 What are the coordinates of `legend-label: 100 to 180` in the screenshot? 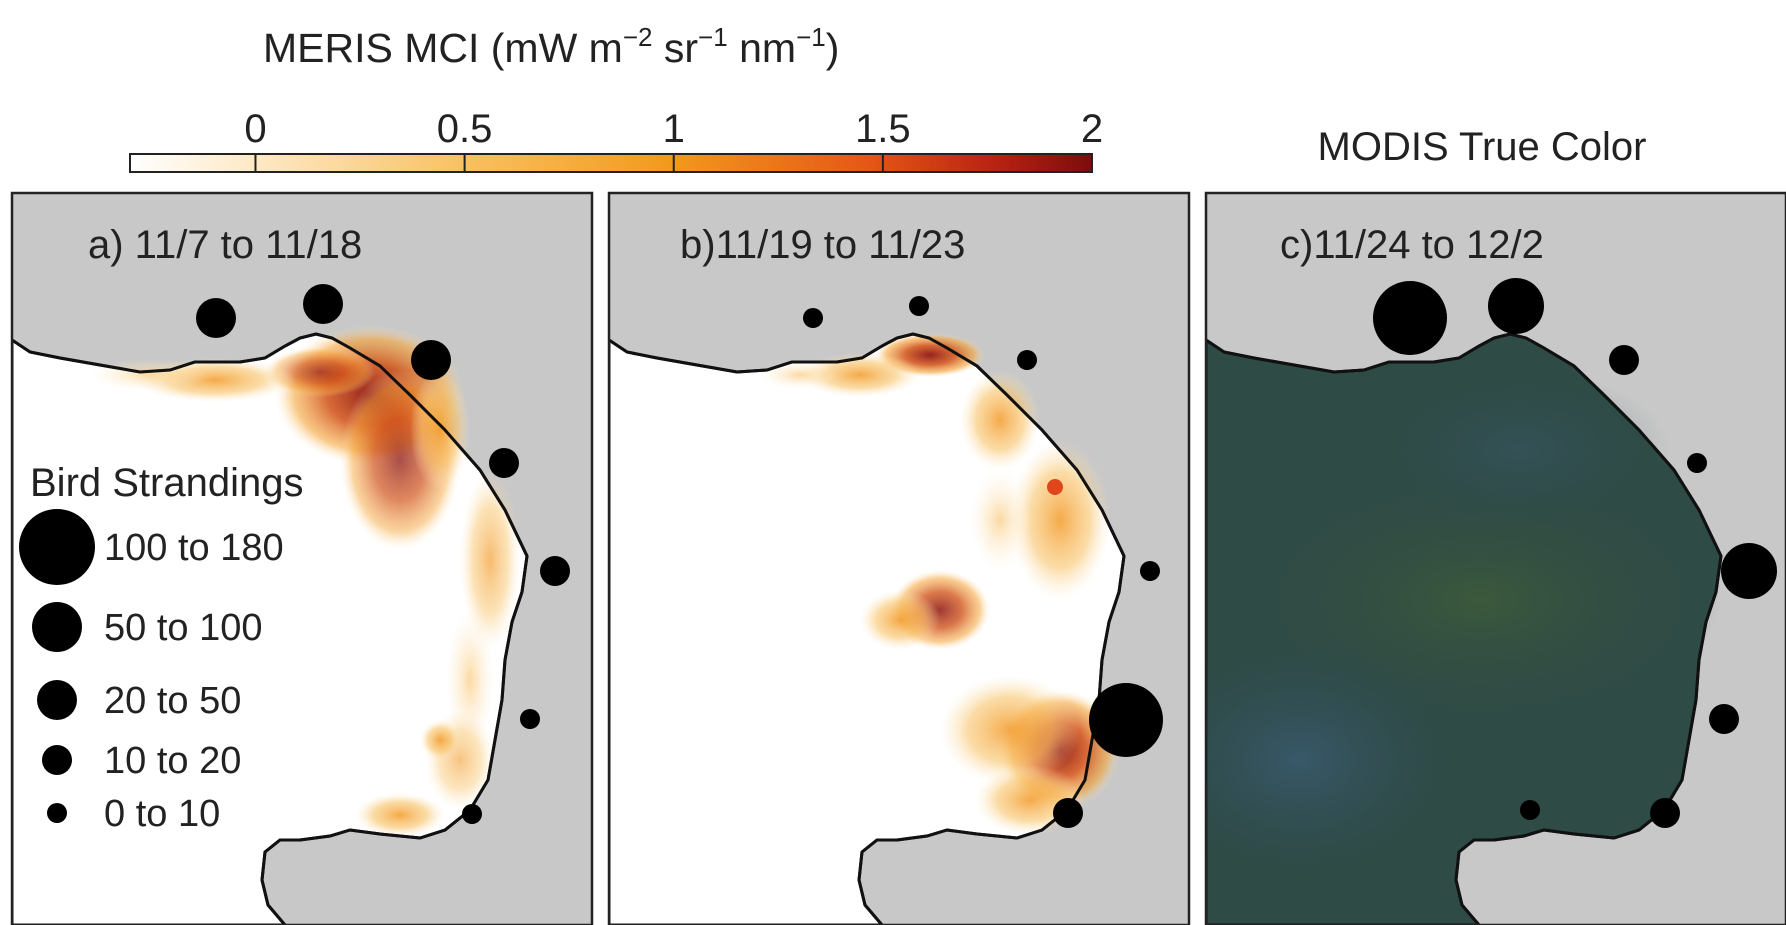 It's located at (194, 548).